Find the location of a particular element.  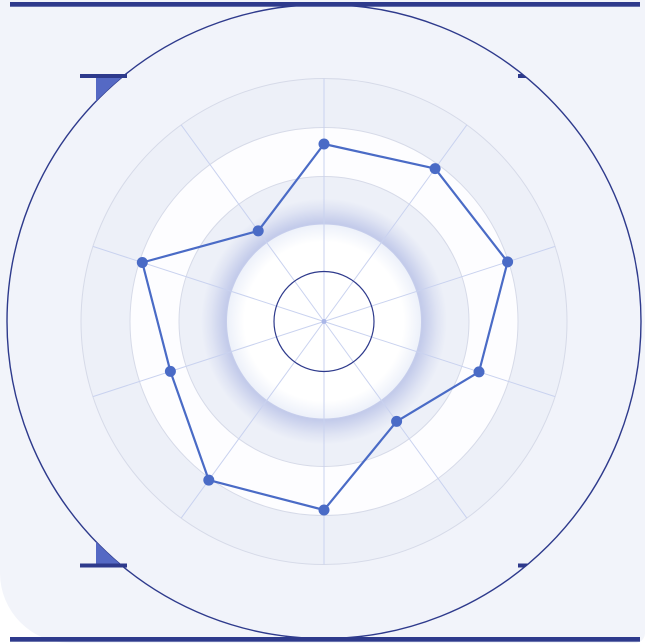

corner-accent-bottom-left is located at coordinates (109, 550).